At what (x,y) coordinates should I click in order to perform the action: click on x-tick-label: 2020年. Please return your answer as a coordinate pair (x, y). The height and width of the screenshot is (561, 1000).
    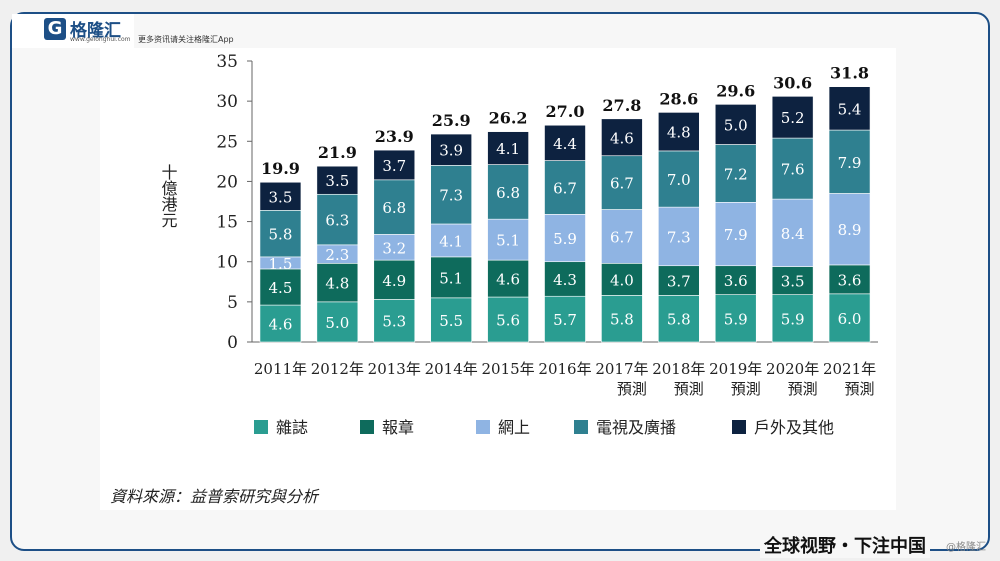
    Looking at the image, I should click on (792, 369).